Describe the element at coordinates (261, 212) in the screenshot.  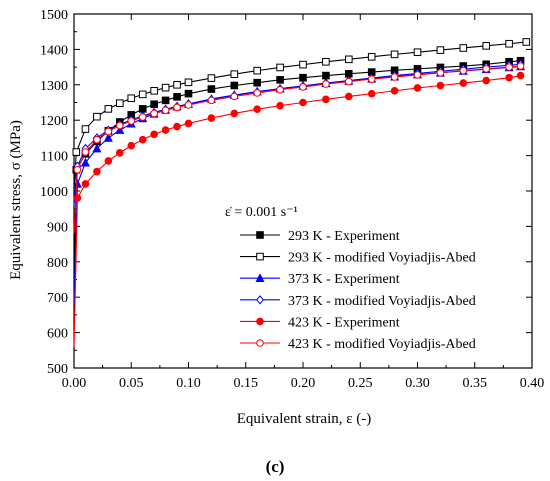
I see `legend-title: ε̇ = 0.001 s⁻¹` at that location.